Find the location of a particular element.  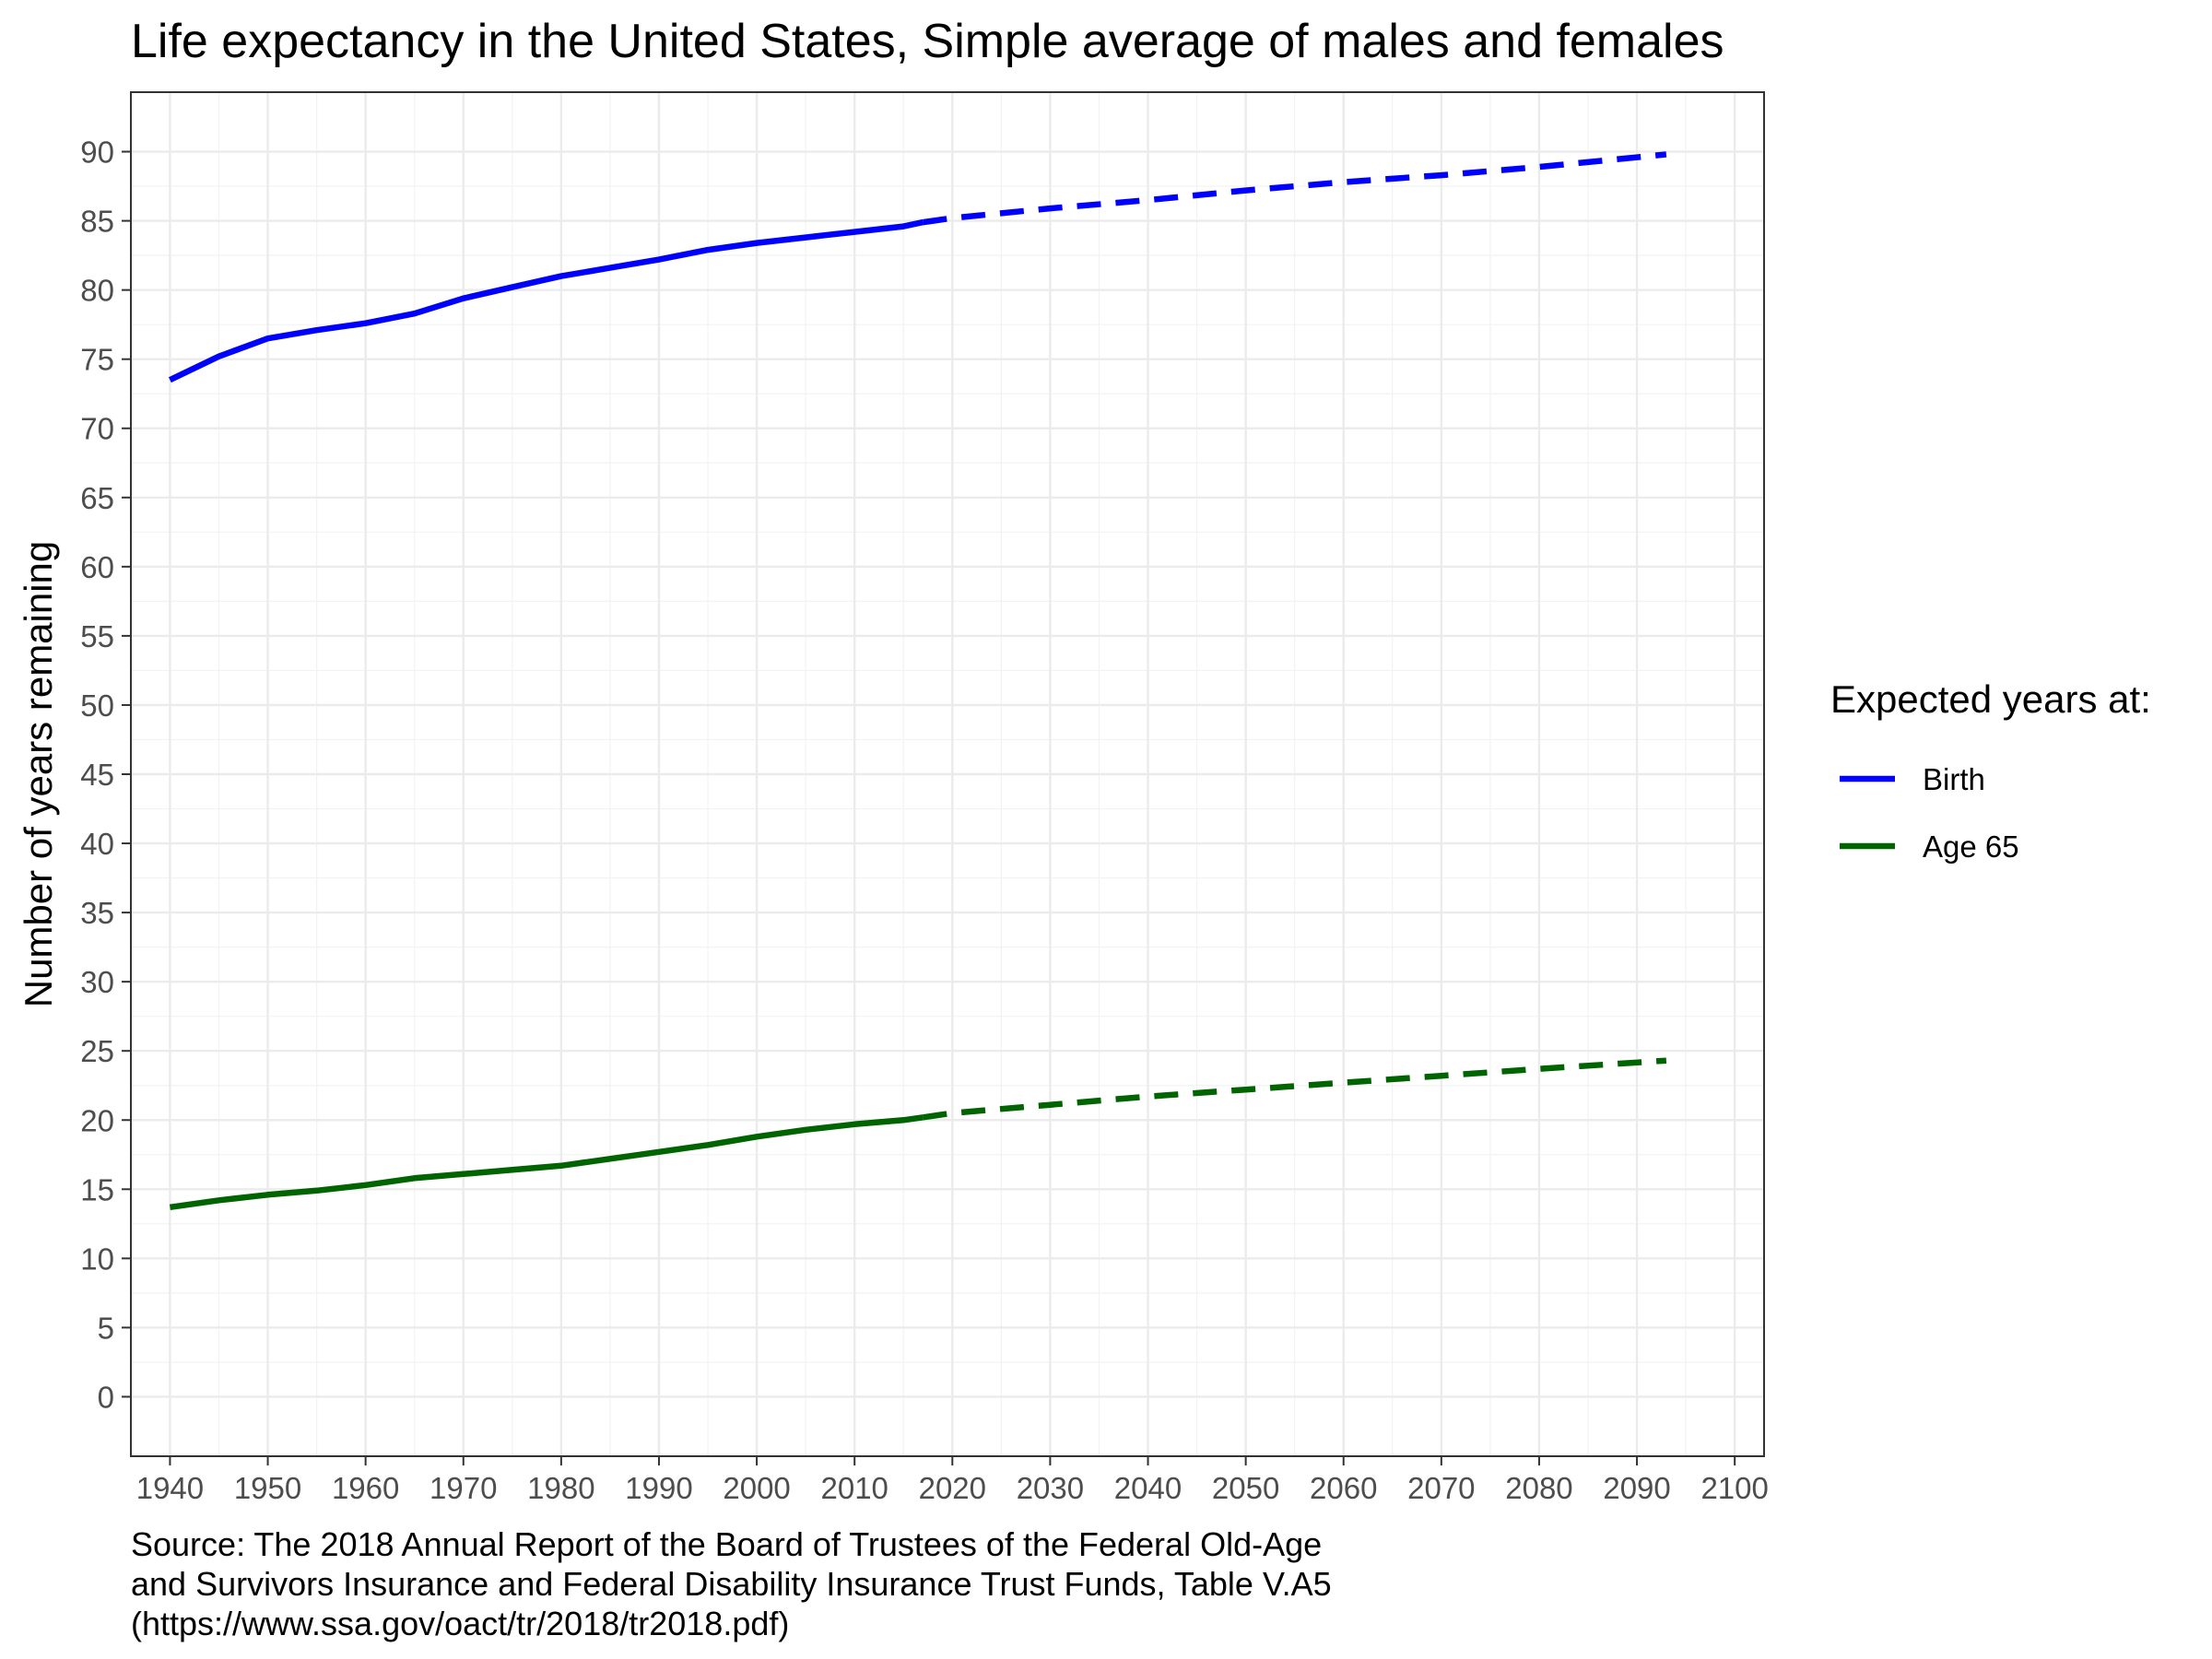

x-tick-label: 2100 is located at coordinates (1734, 1488).